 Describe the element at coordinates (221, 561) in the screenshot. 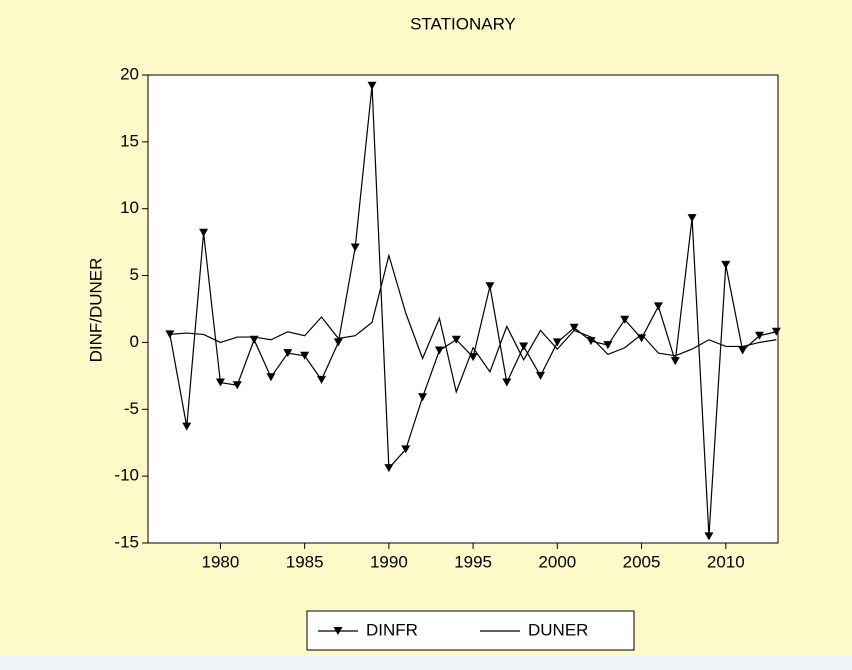

I see `x-tick-label: 1980` at that location.